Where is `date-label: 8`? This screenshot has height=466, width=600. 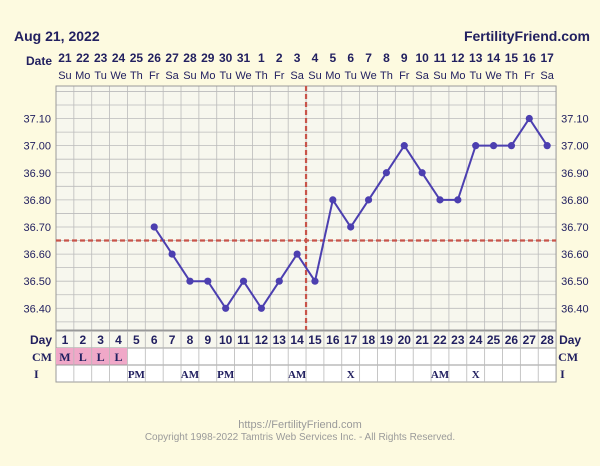
date-label: 8 is located at coordinates (386, 58).